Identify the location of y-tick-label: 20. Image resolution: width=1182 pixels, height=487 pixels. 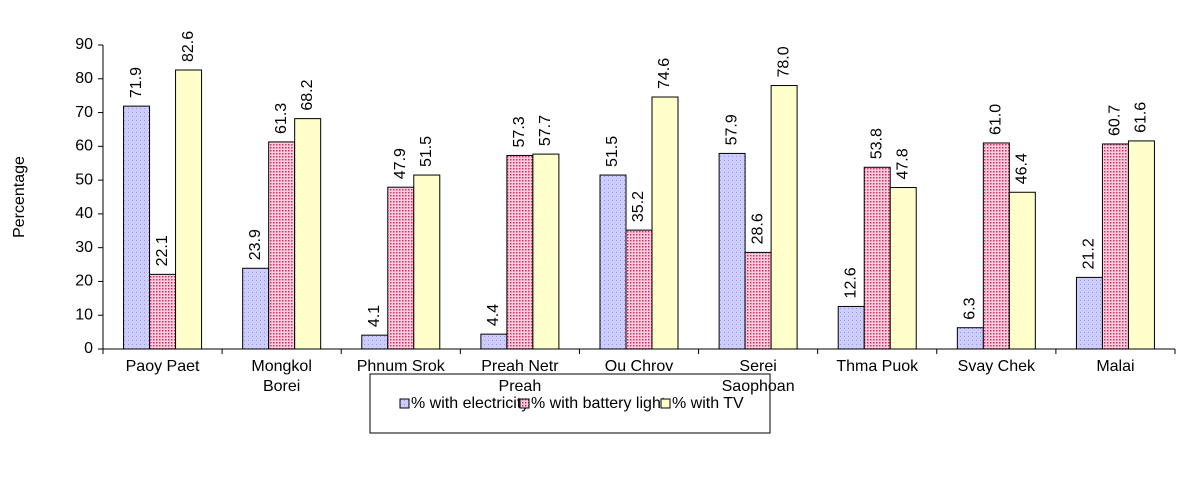
(84, 281).